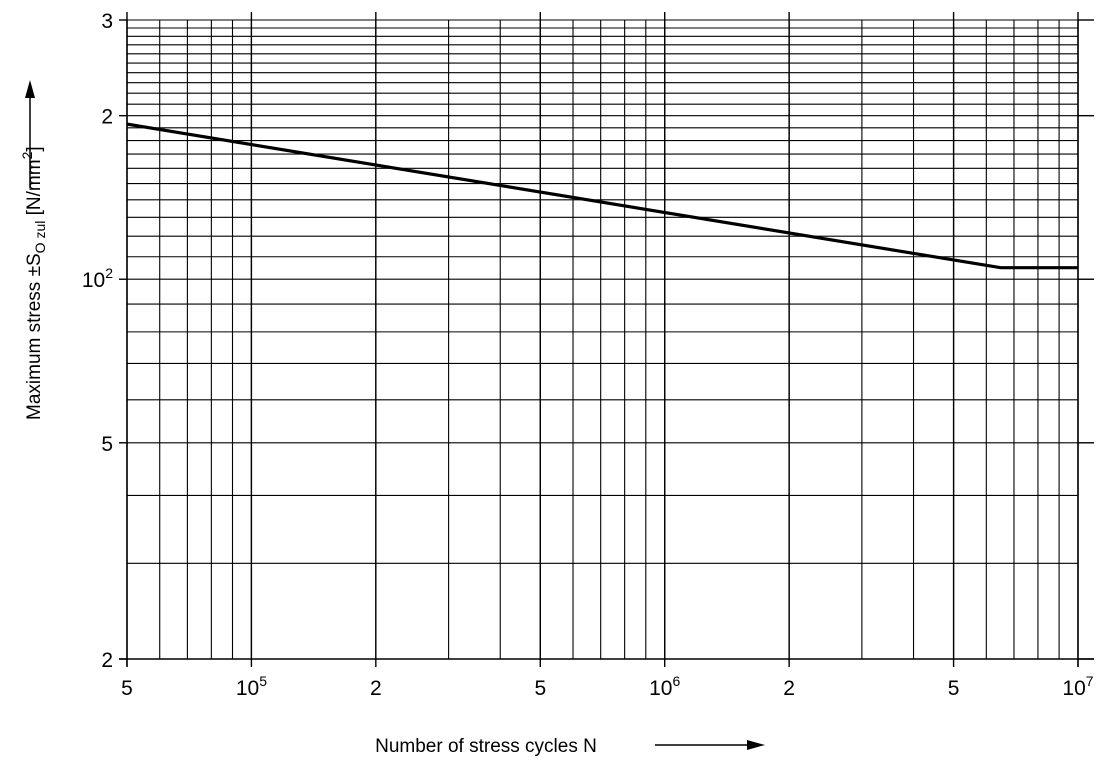 This screenshot has width=1099, height=762. I want to click on y-tick-label-1: 5, so click(107, 444).